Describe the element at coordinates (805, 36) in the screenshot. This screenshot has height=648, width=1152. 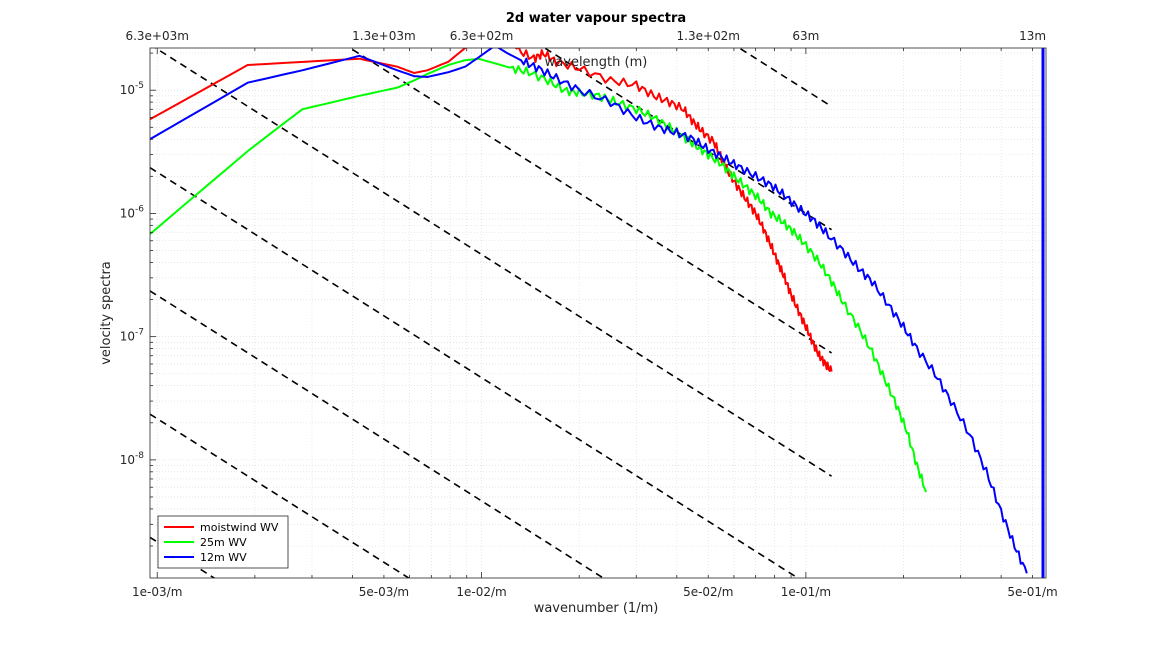
I see `top-tick-label: 63m` at that location.